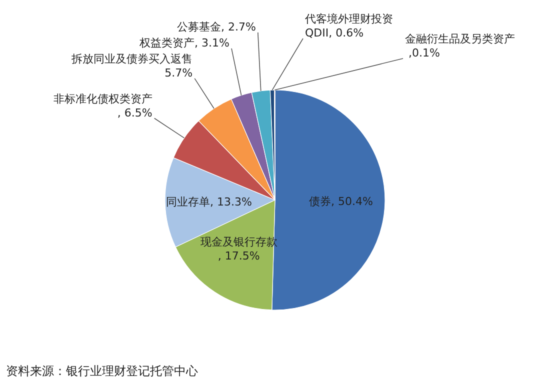 The height and width of the screenshot is (385, 554). Describe the element at coordinates (334, 33) in the screenshot. I see `data-label: QDII, 0.6%` at that location.